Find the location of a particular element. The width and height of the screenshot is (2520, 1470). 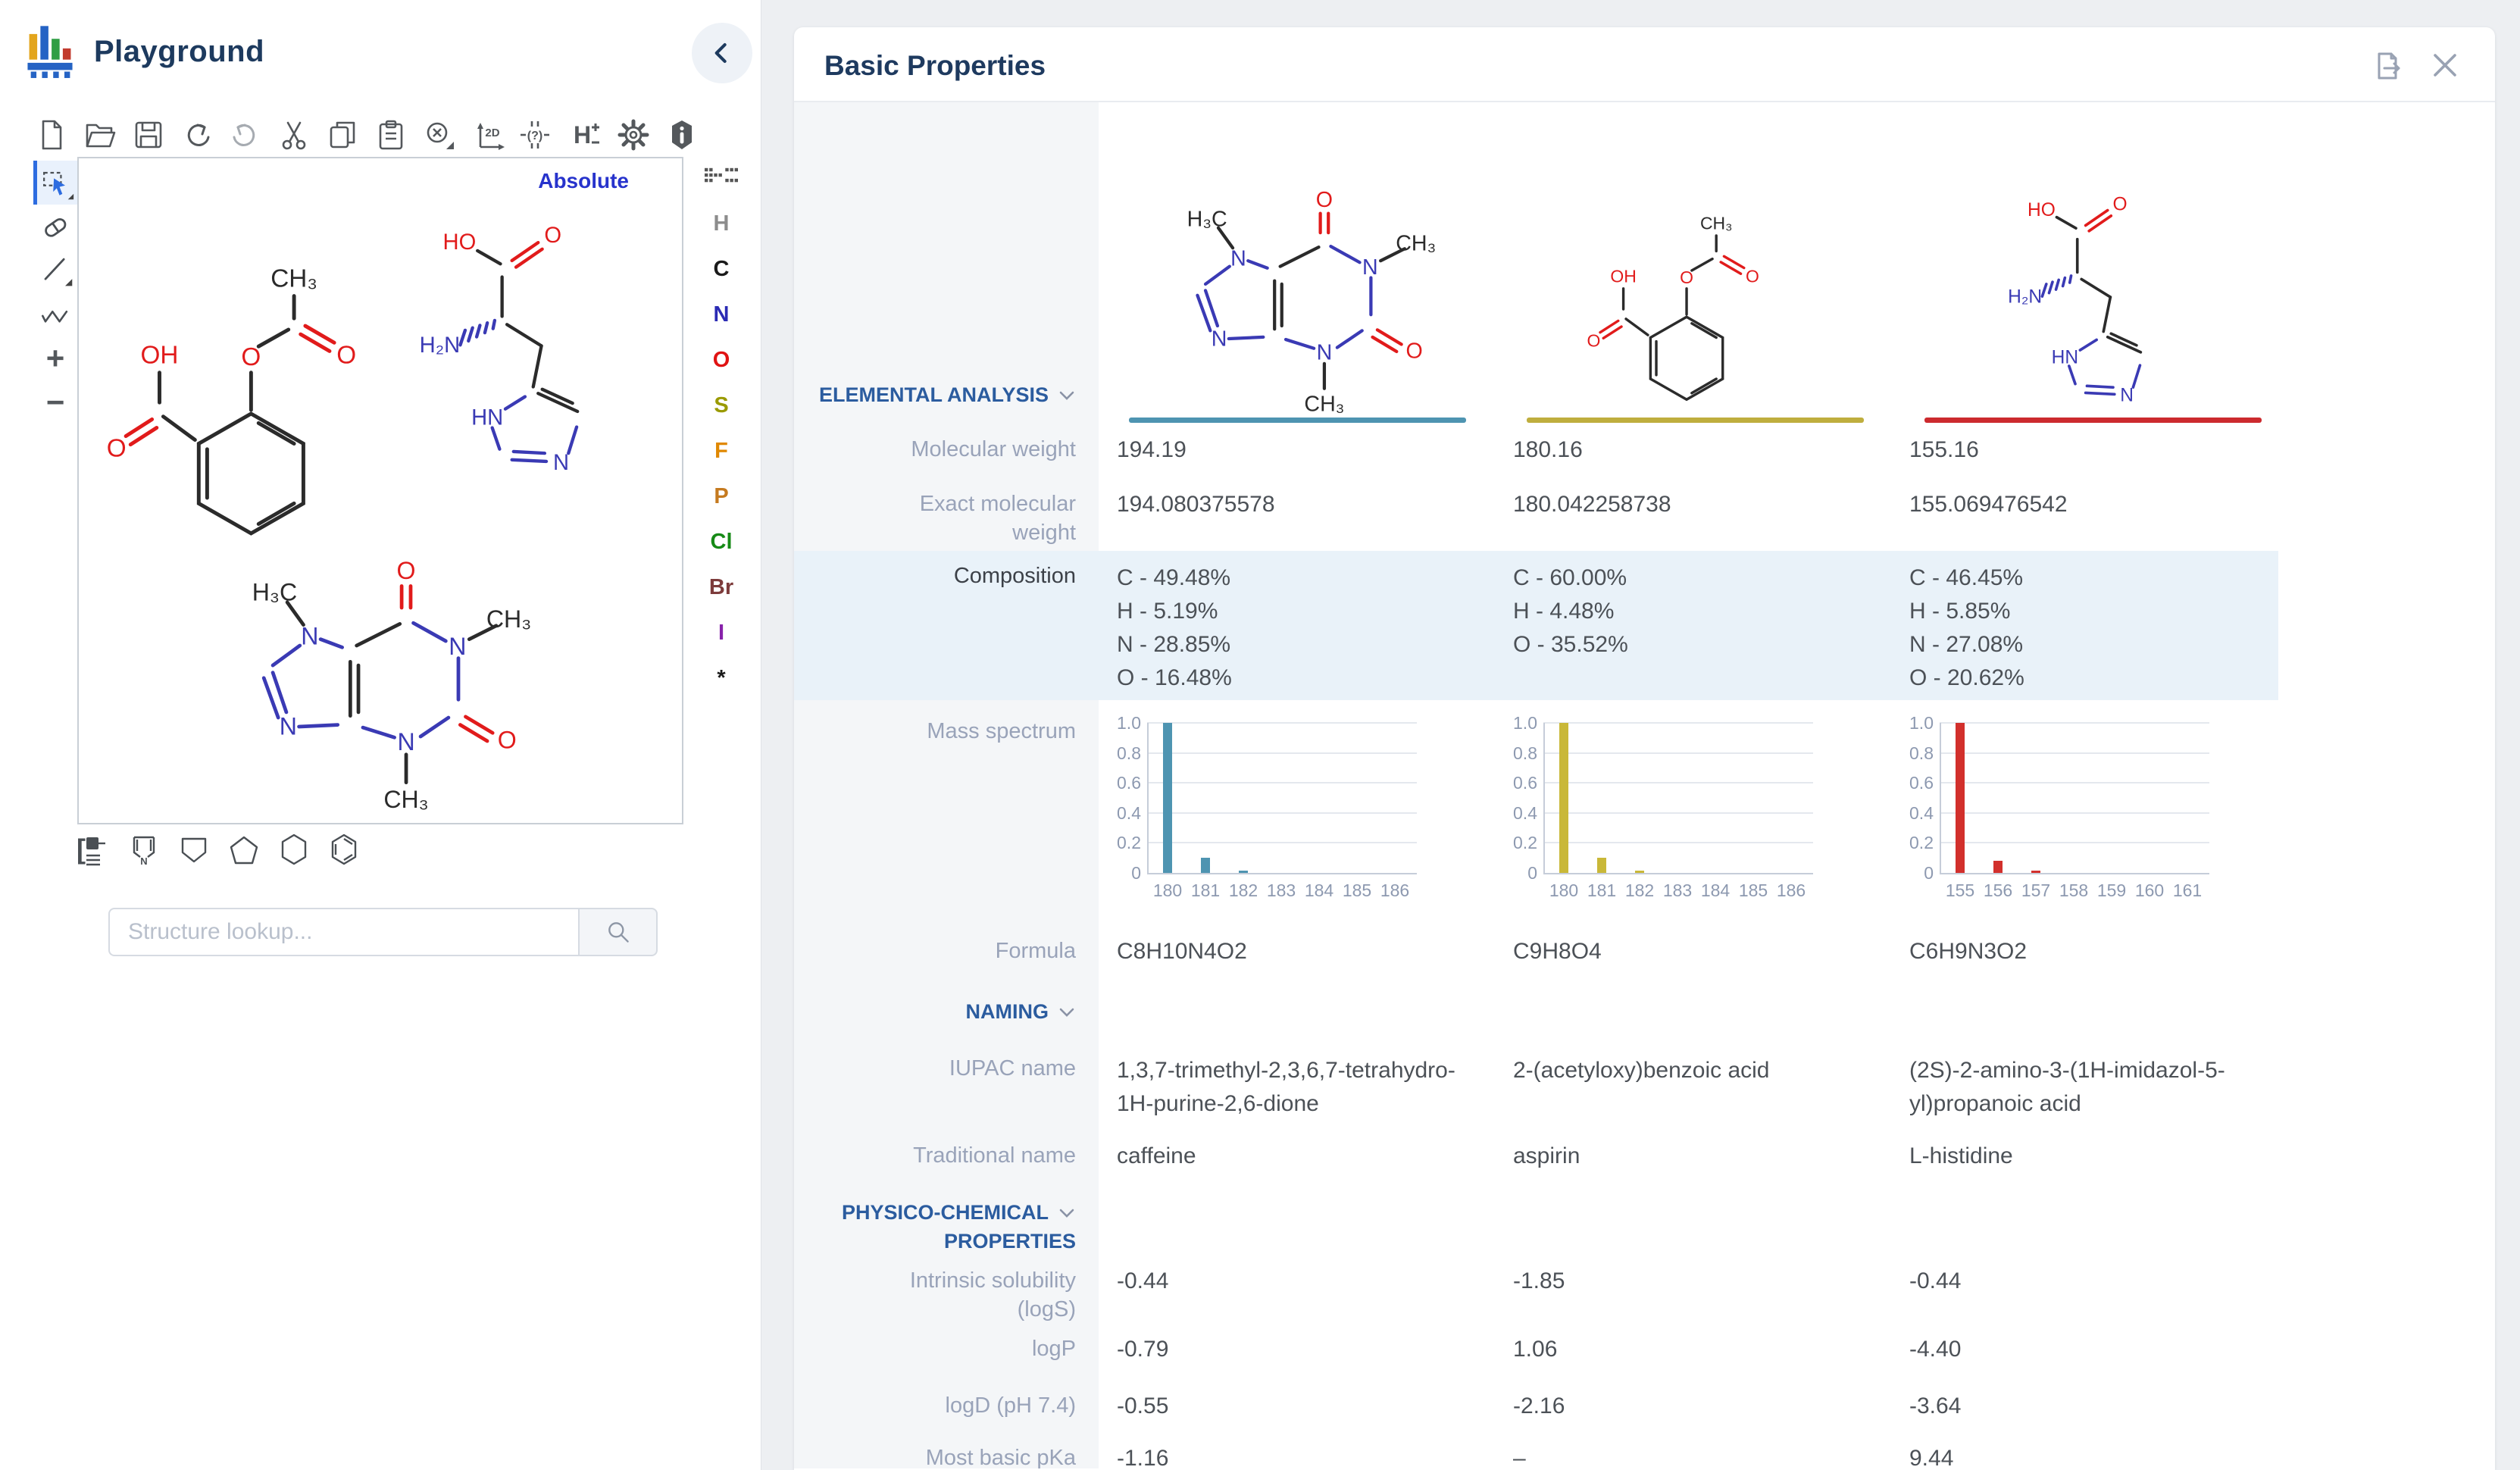

cyclohexane-template-icon is located at coordinates (294, 850).